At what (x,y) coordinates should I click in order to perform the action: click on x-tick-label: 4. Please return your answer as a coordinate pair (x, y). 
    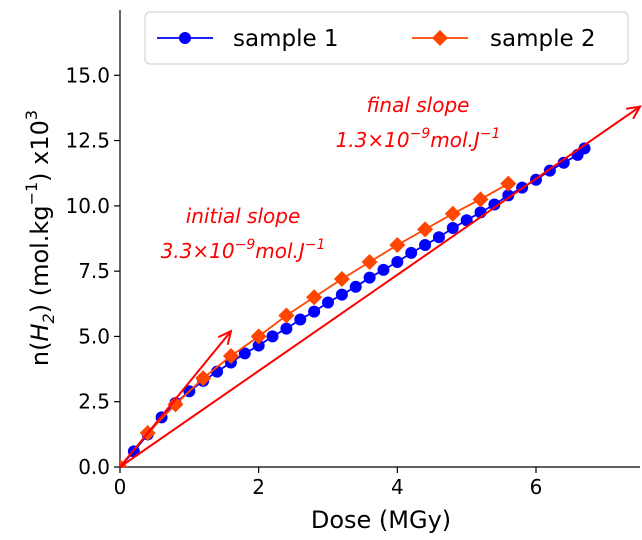
    Looking at the image, I should click on (397, 487).